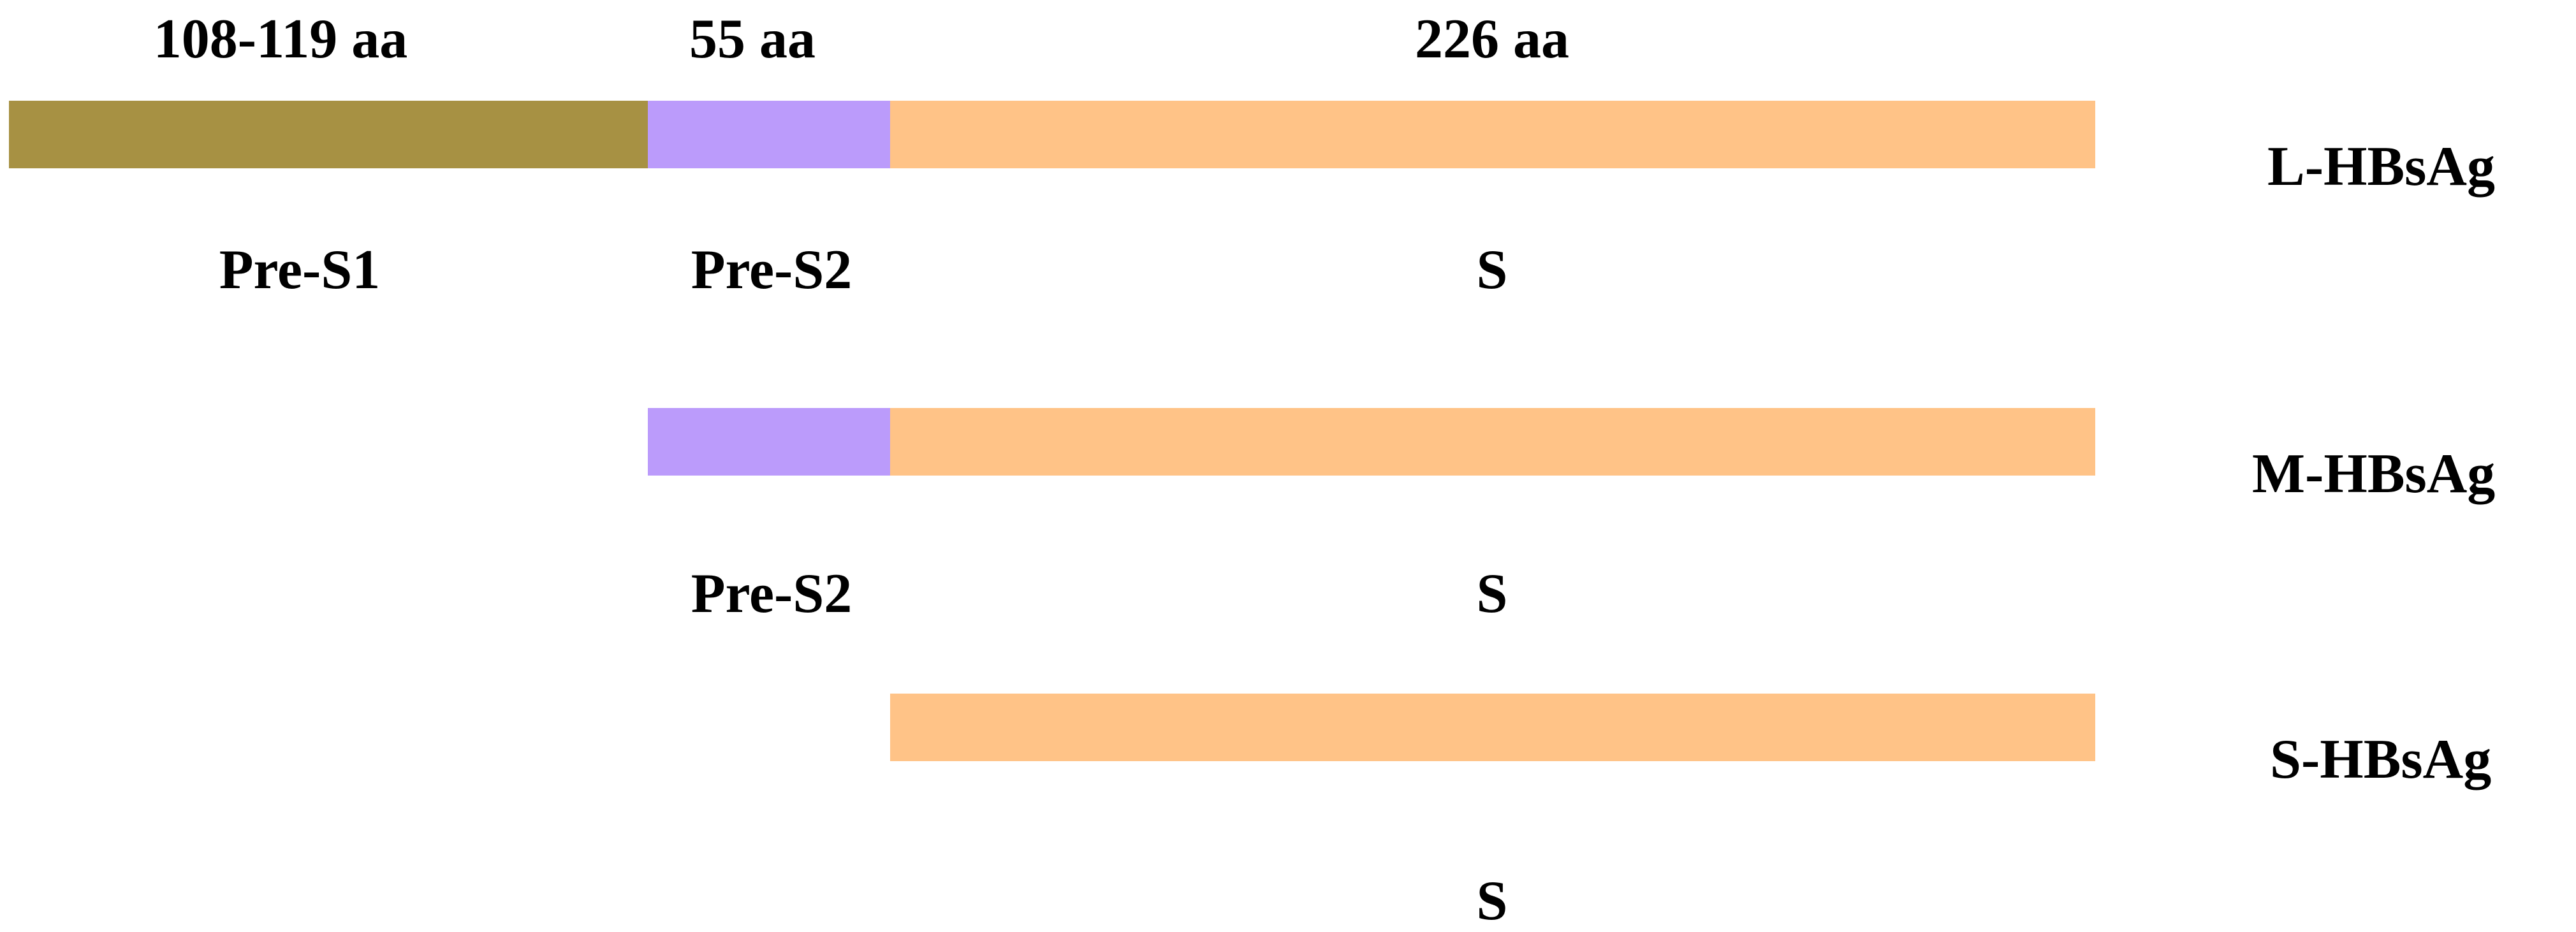 This screenshot has height=932, width=2576. What do you see at coordinates (280, 39) in the screenshot?
I see `pre-s1-length-label: 108-119 aa` at bounding box center [280, 39].